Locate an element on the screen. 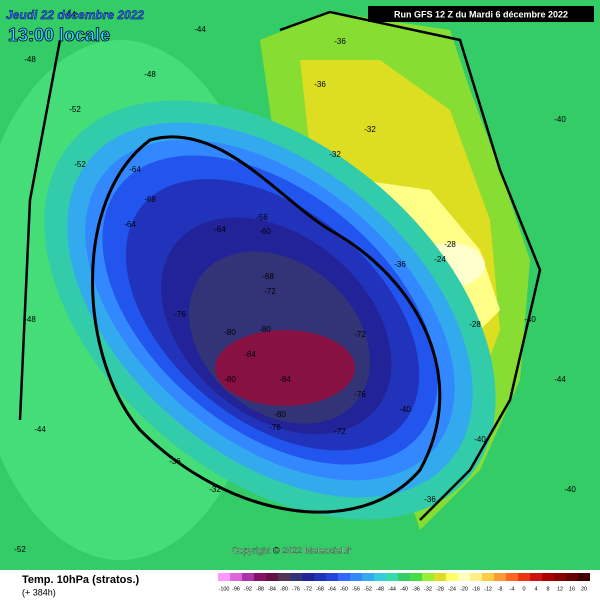 Image resolution: width=600 pixels, height=605 pixels. scale-label: 12 is located at coordinates (560, 589).